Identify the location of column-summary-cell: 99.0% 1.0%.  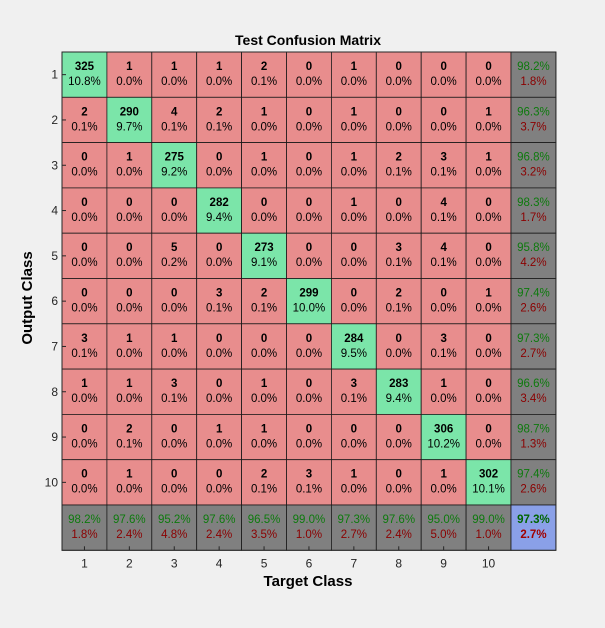
(309, 527).